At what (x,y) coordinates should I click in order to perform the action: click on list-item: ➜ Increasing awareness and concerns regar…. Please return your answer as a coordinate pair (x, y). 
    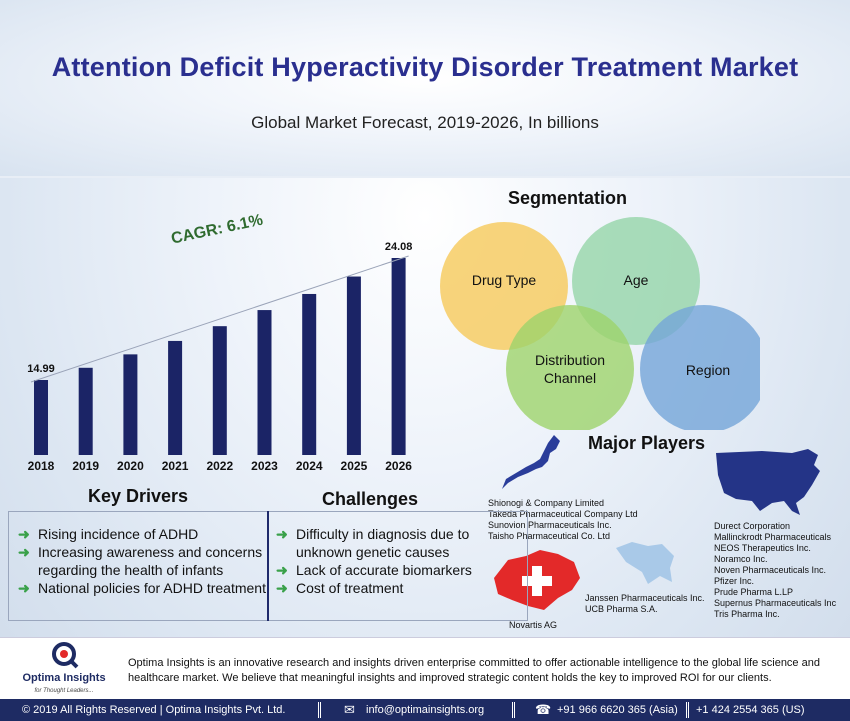
    Looking at the image, I should click on (140, 561).